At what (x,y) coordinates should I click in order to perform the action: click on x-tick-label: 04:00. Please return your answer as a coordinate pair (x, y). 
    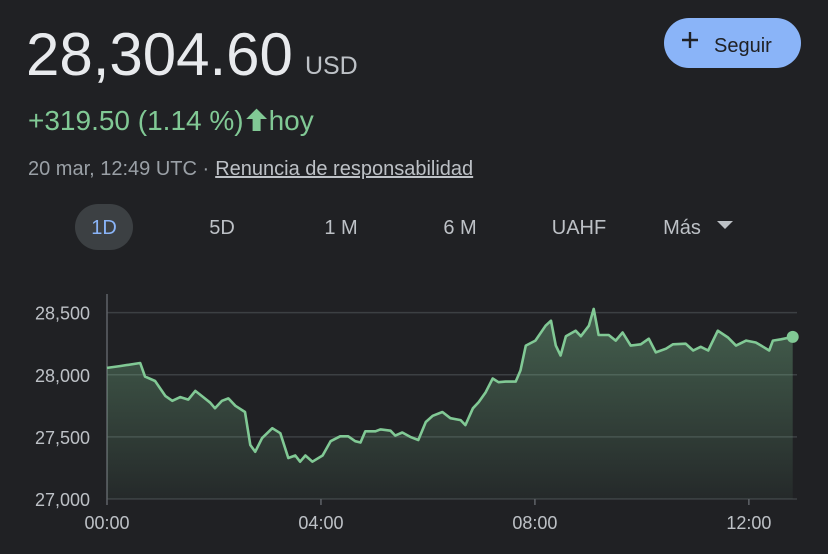
    Looking at the image, I should click on (320, 523).